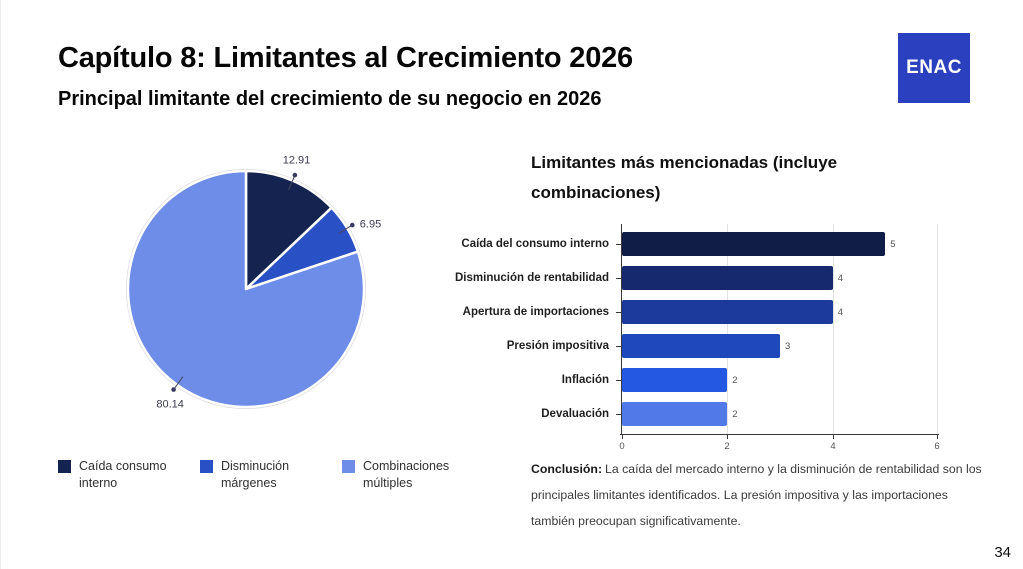 This screenshot has height=569, width=1023. I want to click on x-axis, so click(779, 434).